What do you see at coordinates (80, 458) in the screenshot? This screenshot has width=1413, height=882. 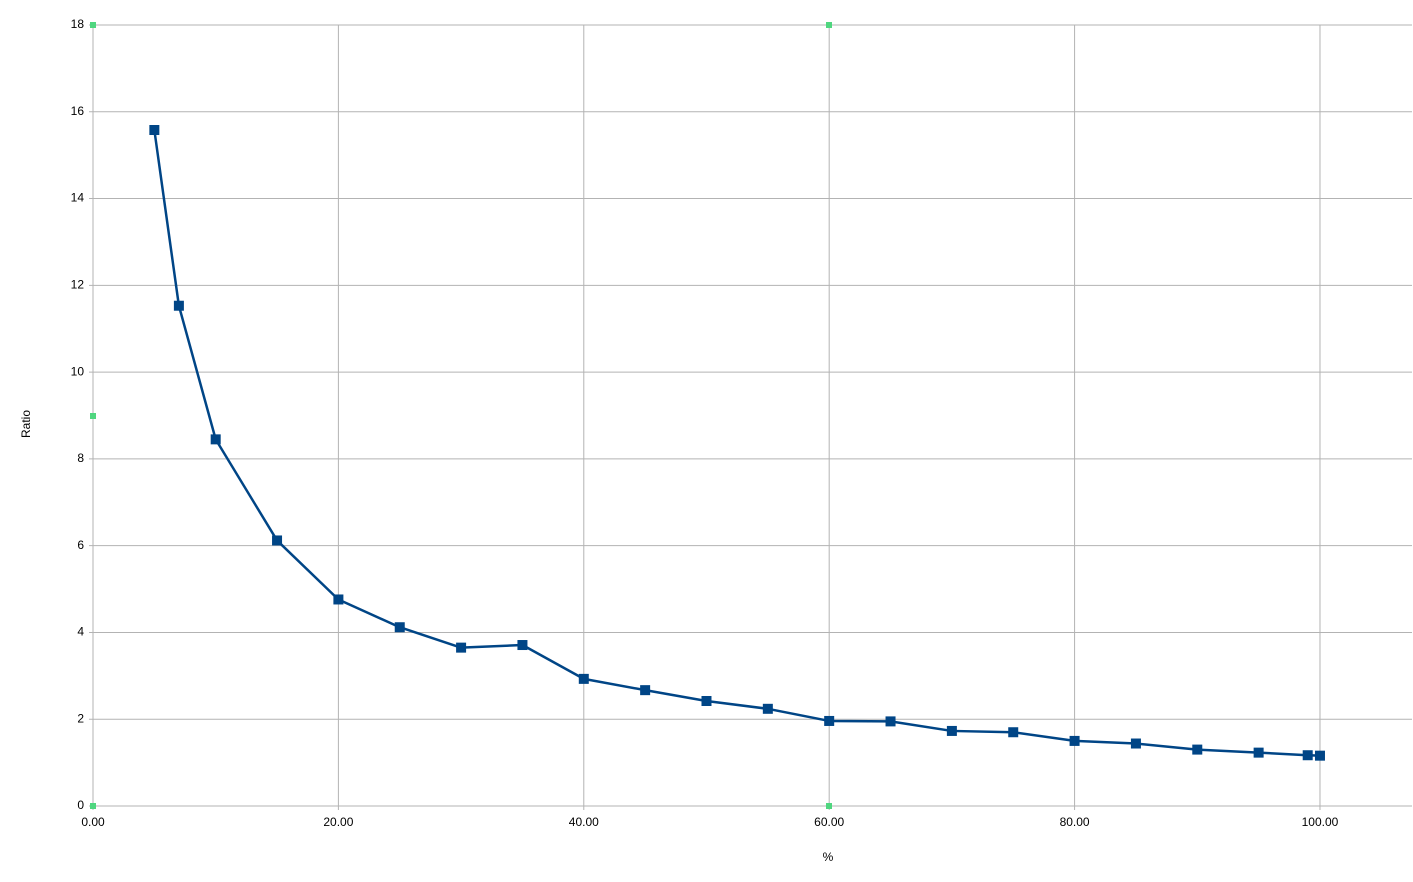 I see `y-tick-label: 8` at bounding box center [80, 458].